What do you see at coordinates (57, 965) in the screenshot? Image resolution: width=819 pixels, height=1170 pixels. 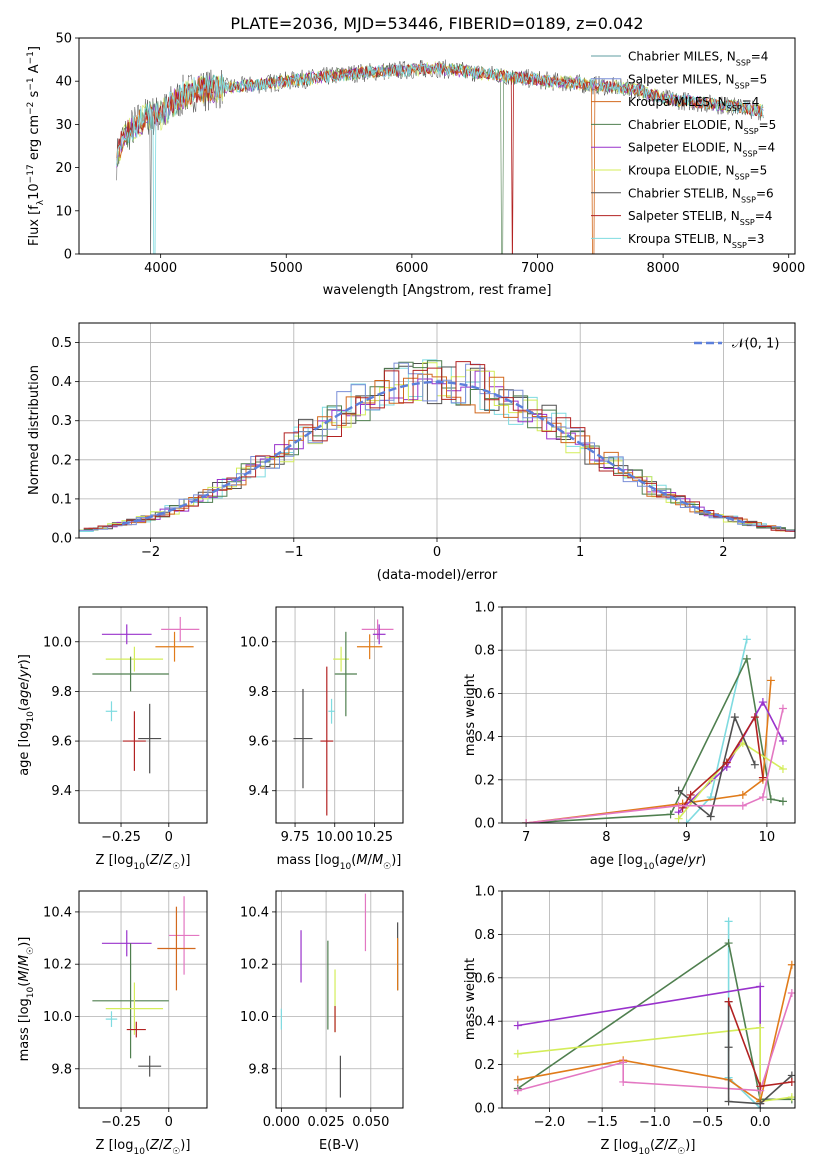 I see `y-tick-label: 10.2` at bounding box center [57, 965].